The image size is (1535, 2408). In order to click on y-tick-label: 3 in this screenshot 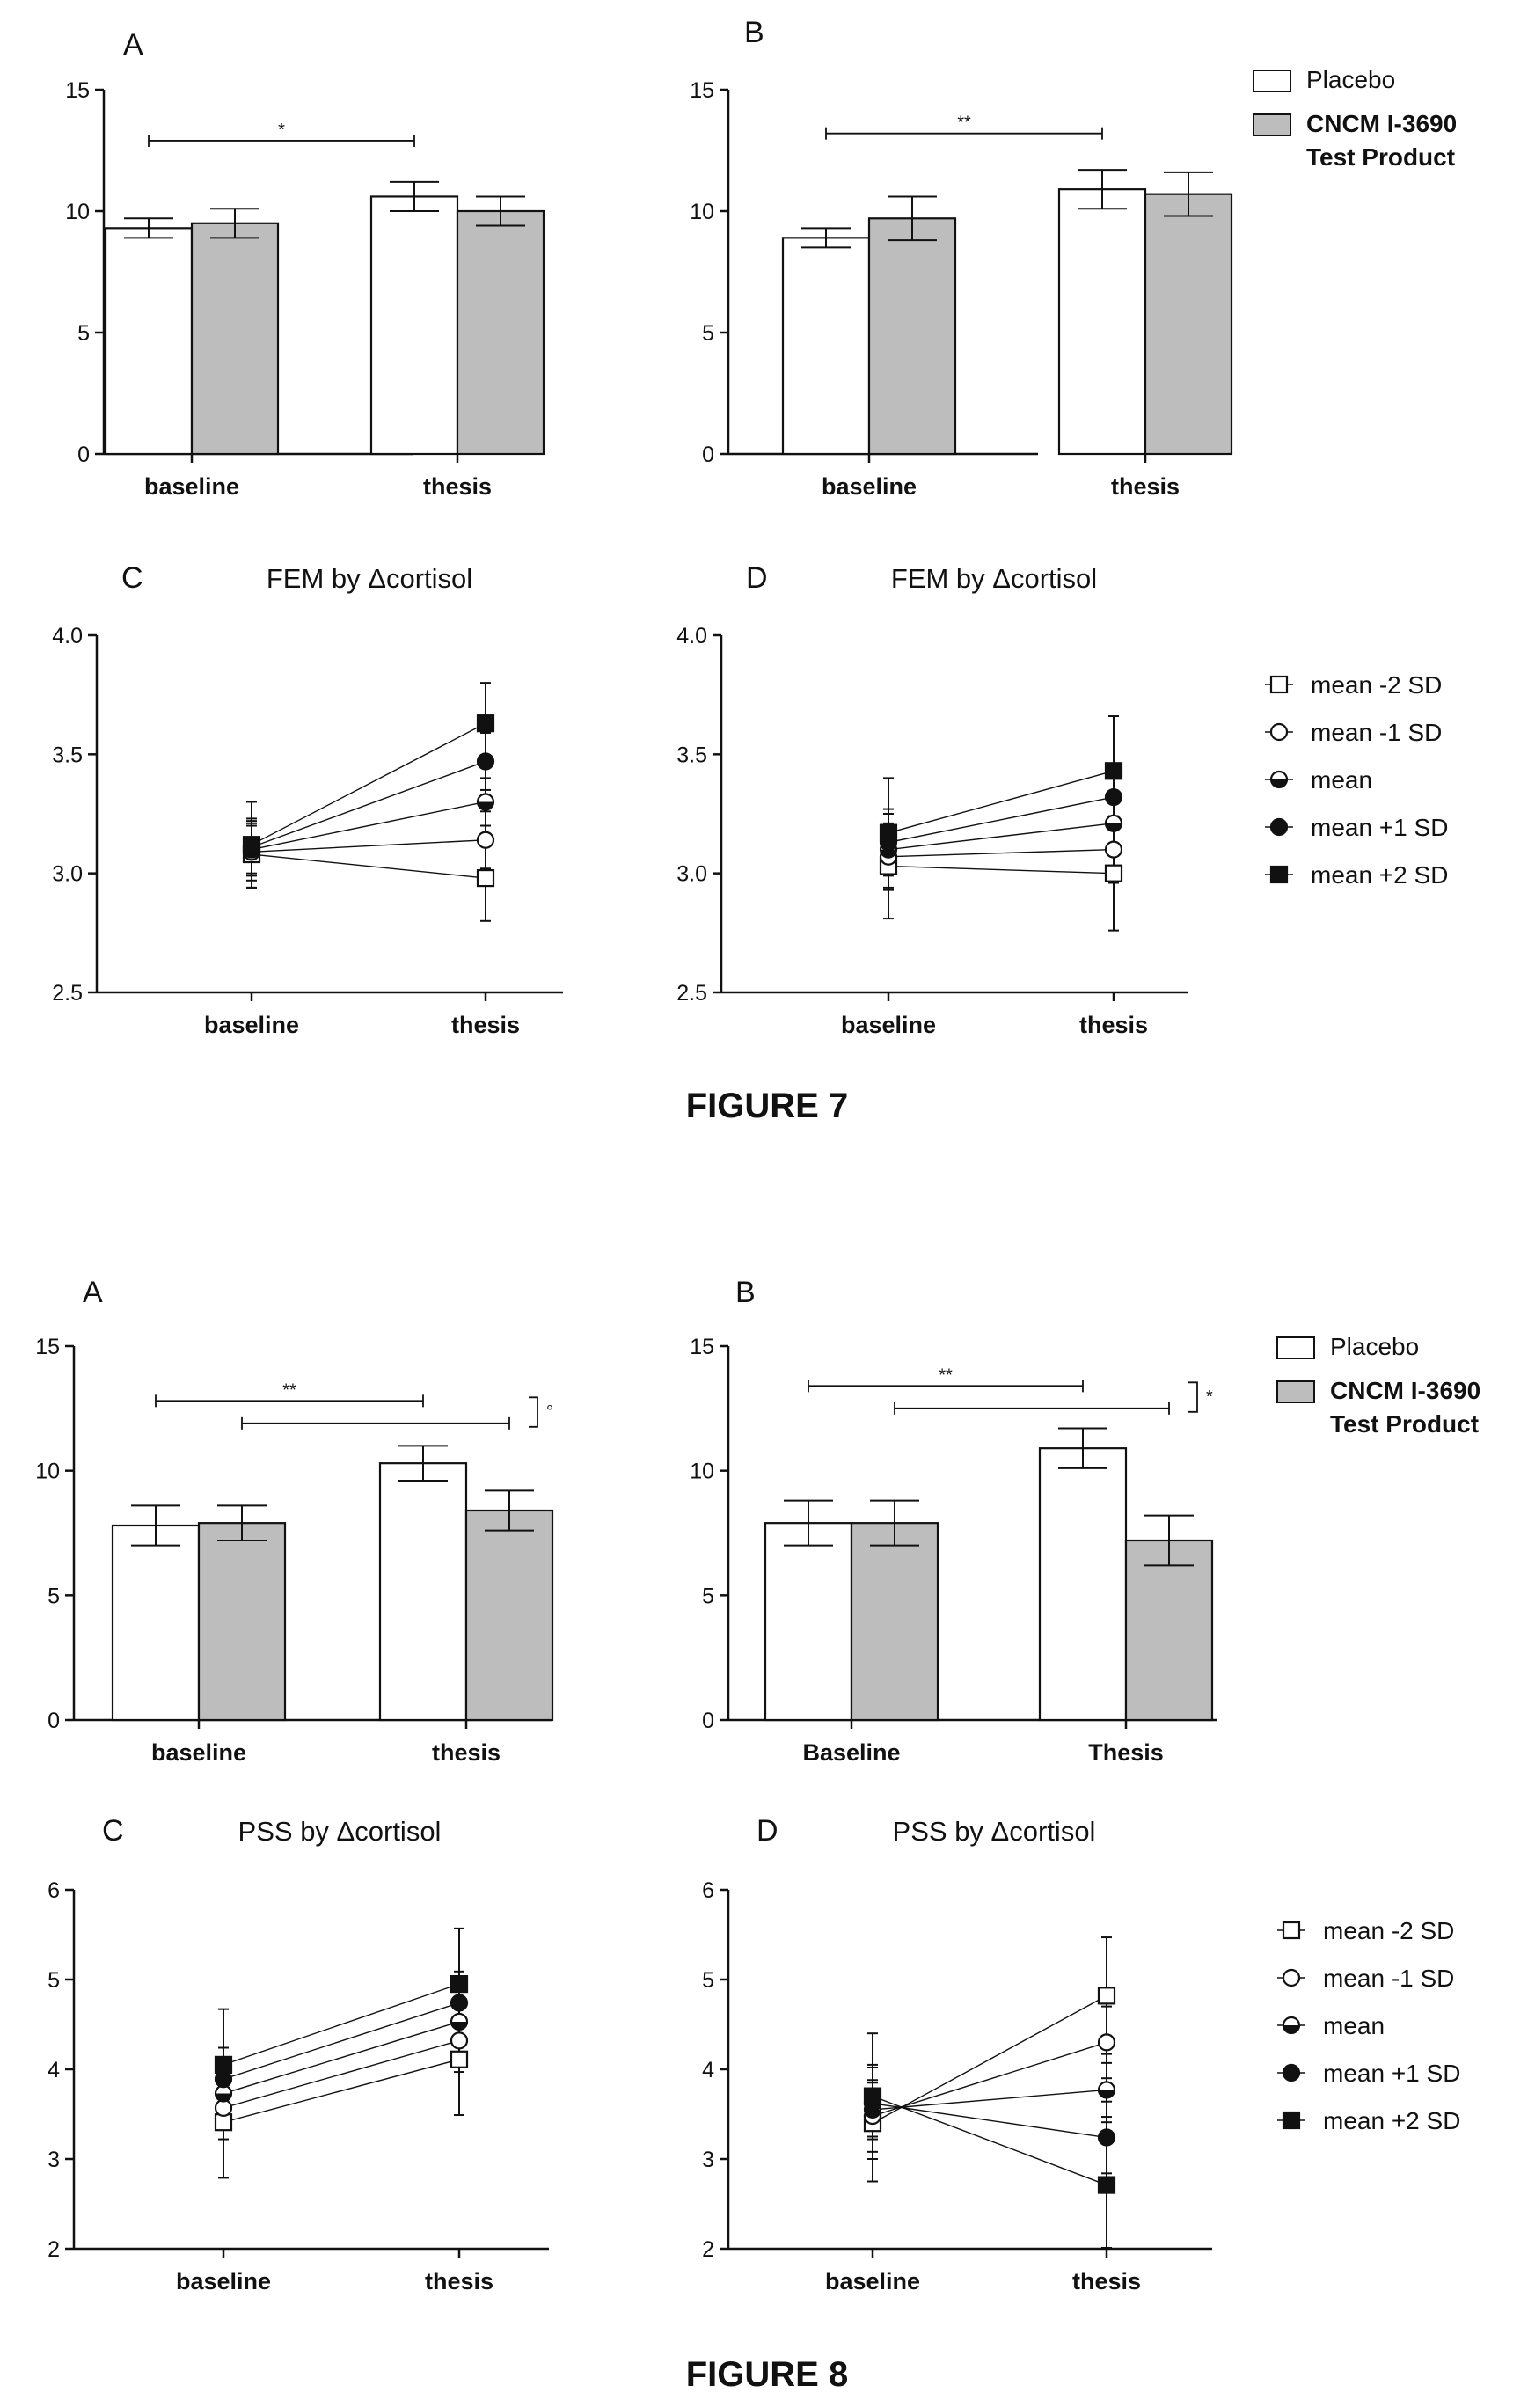, I will do `click(708, 2160)`.